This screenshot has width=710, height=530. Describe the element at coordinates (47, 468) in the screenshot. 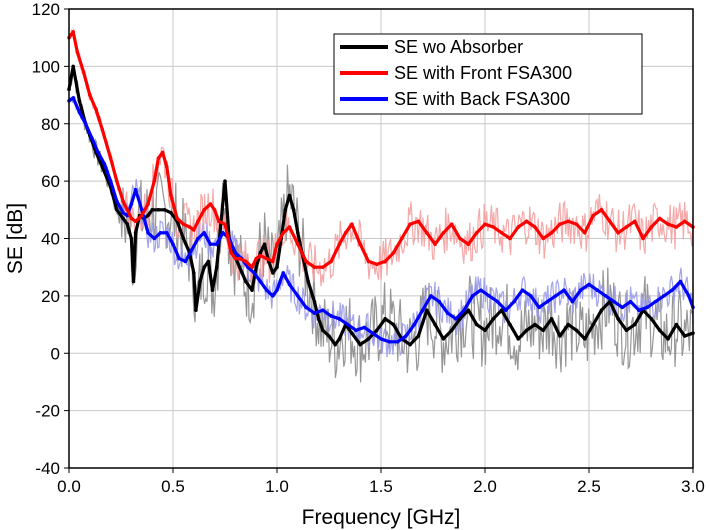

I see `y-tick-label: -40` at that location.